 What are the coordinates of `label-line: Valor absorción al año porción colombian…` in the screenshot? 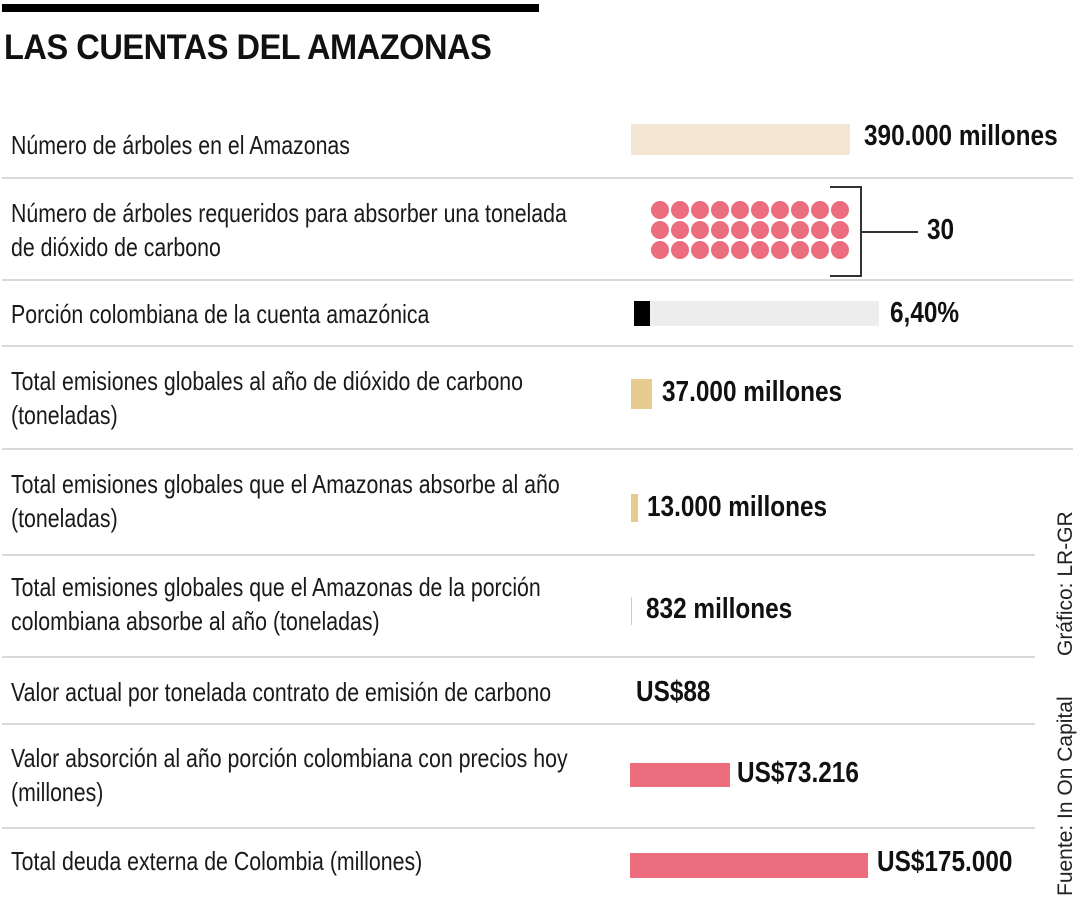 It's located at (289, 758).